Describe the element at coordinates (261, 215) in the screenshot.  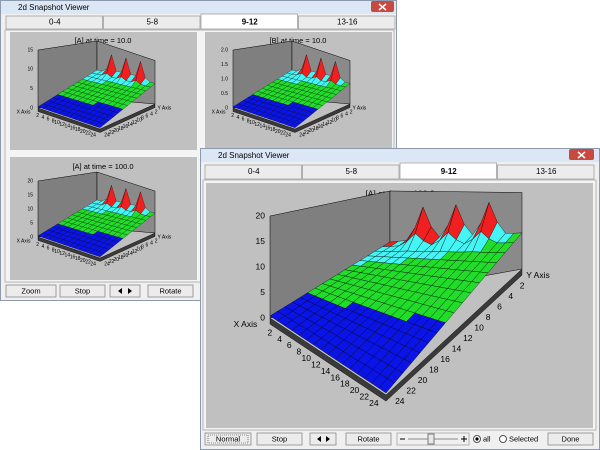
I see `z-tick-label: 20` at that location.